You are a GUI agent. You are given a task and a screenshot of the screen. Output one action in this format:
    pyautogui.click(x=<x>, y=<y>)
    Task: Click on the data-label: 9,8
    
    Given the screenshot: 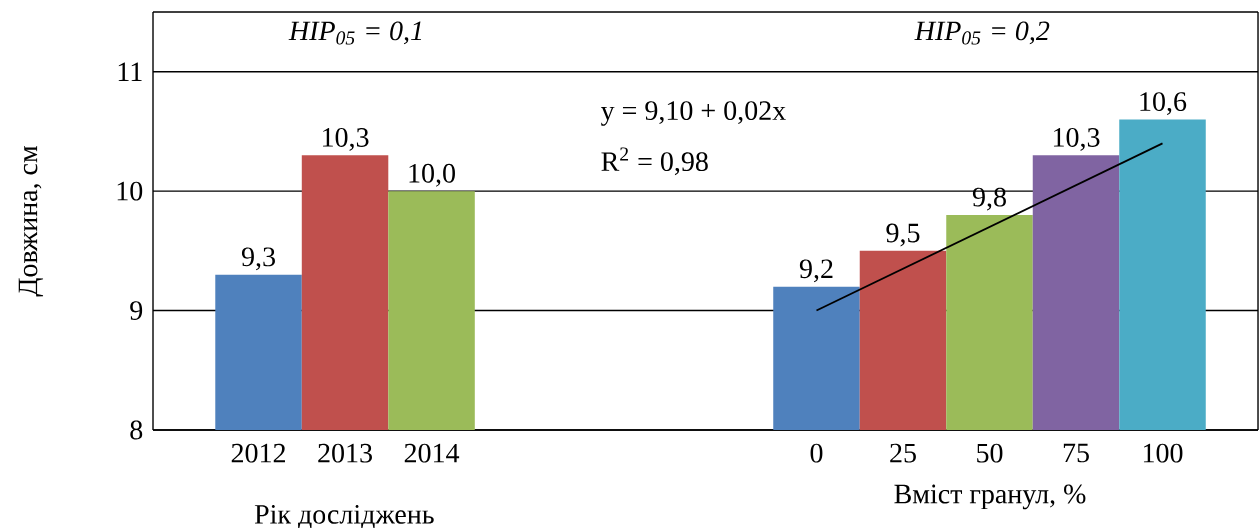 What is the action you would take?
    pyautogui.click(x=989, y=199)
    